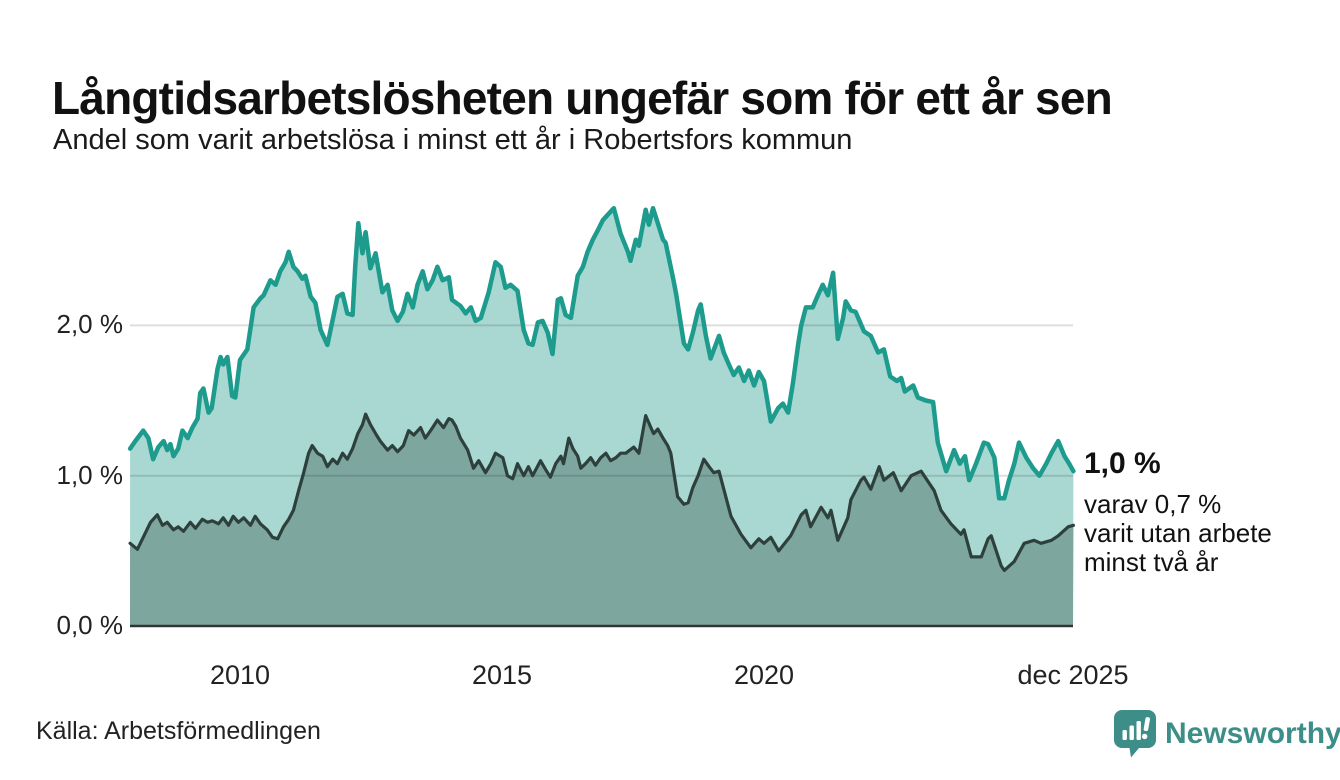 Image resolution: width=1340 pixels, height=780 pixels. What do you see at coordinates (178, 731) in the screenshot?
I see `source-attribution: Källa: Arbetsförmedlingen` at bounding box center [178, 731].